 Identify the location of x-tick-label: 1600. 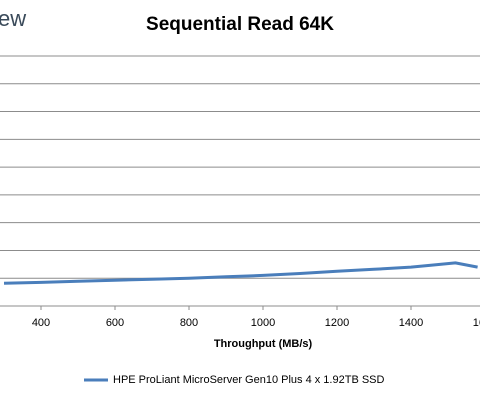
(476, 323).